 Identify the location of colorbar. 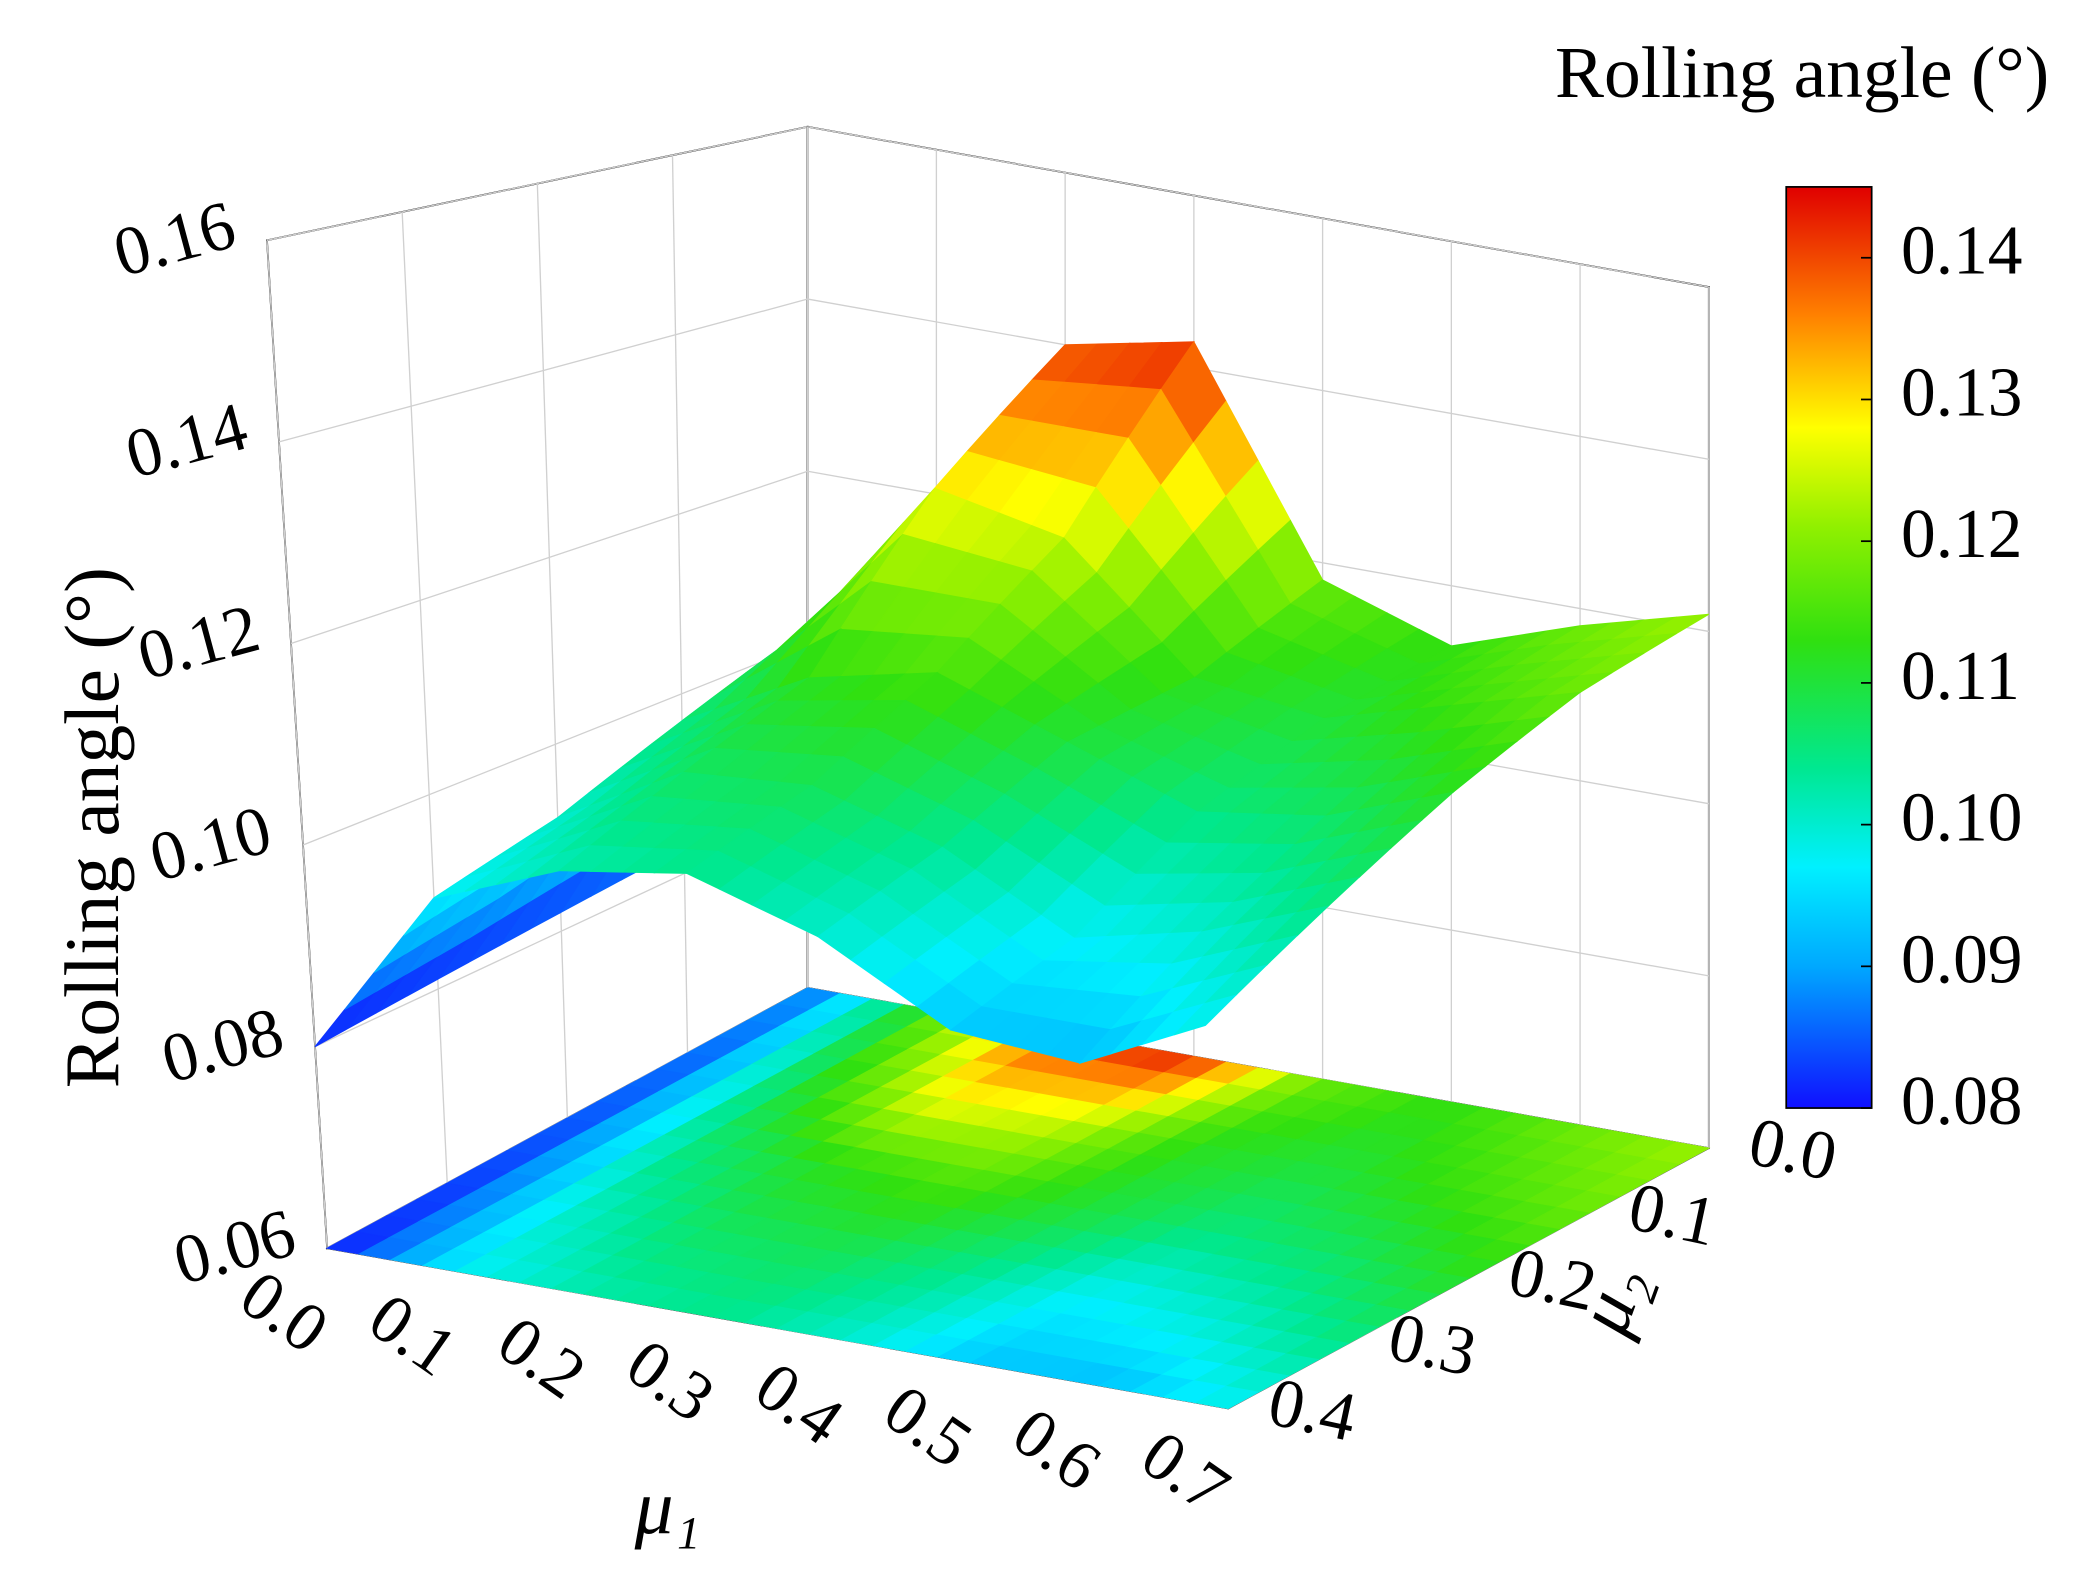
(1829, 647).